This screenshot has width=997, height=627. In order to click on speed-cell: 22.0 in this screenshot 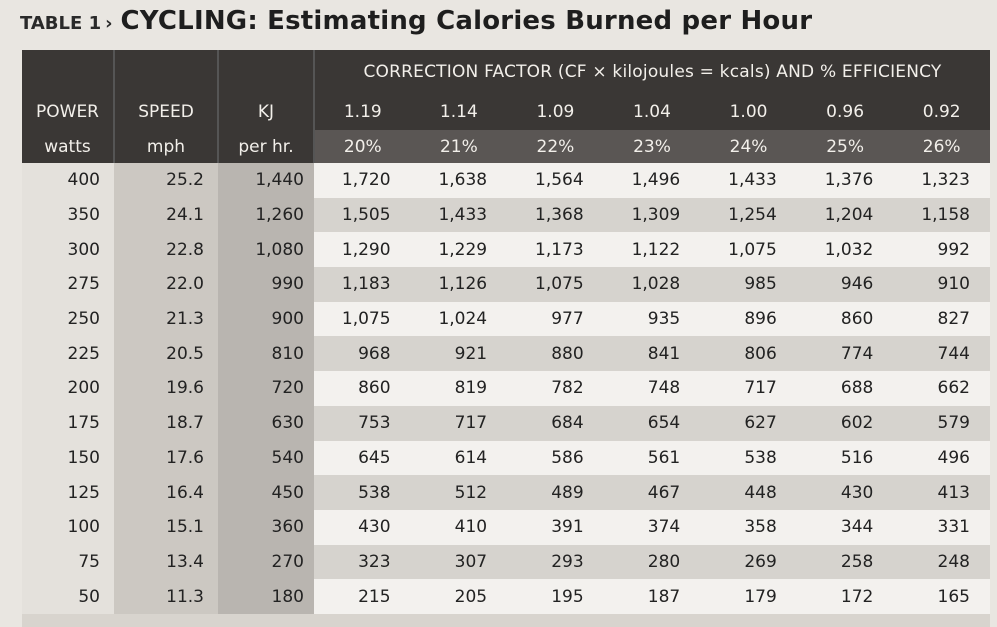, I will do `click(166, 284)`.